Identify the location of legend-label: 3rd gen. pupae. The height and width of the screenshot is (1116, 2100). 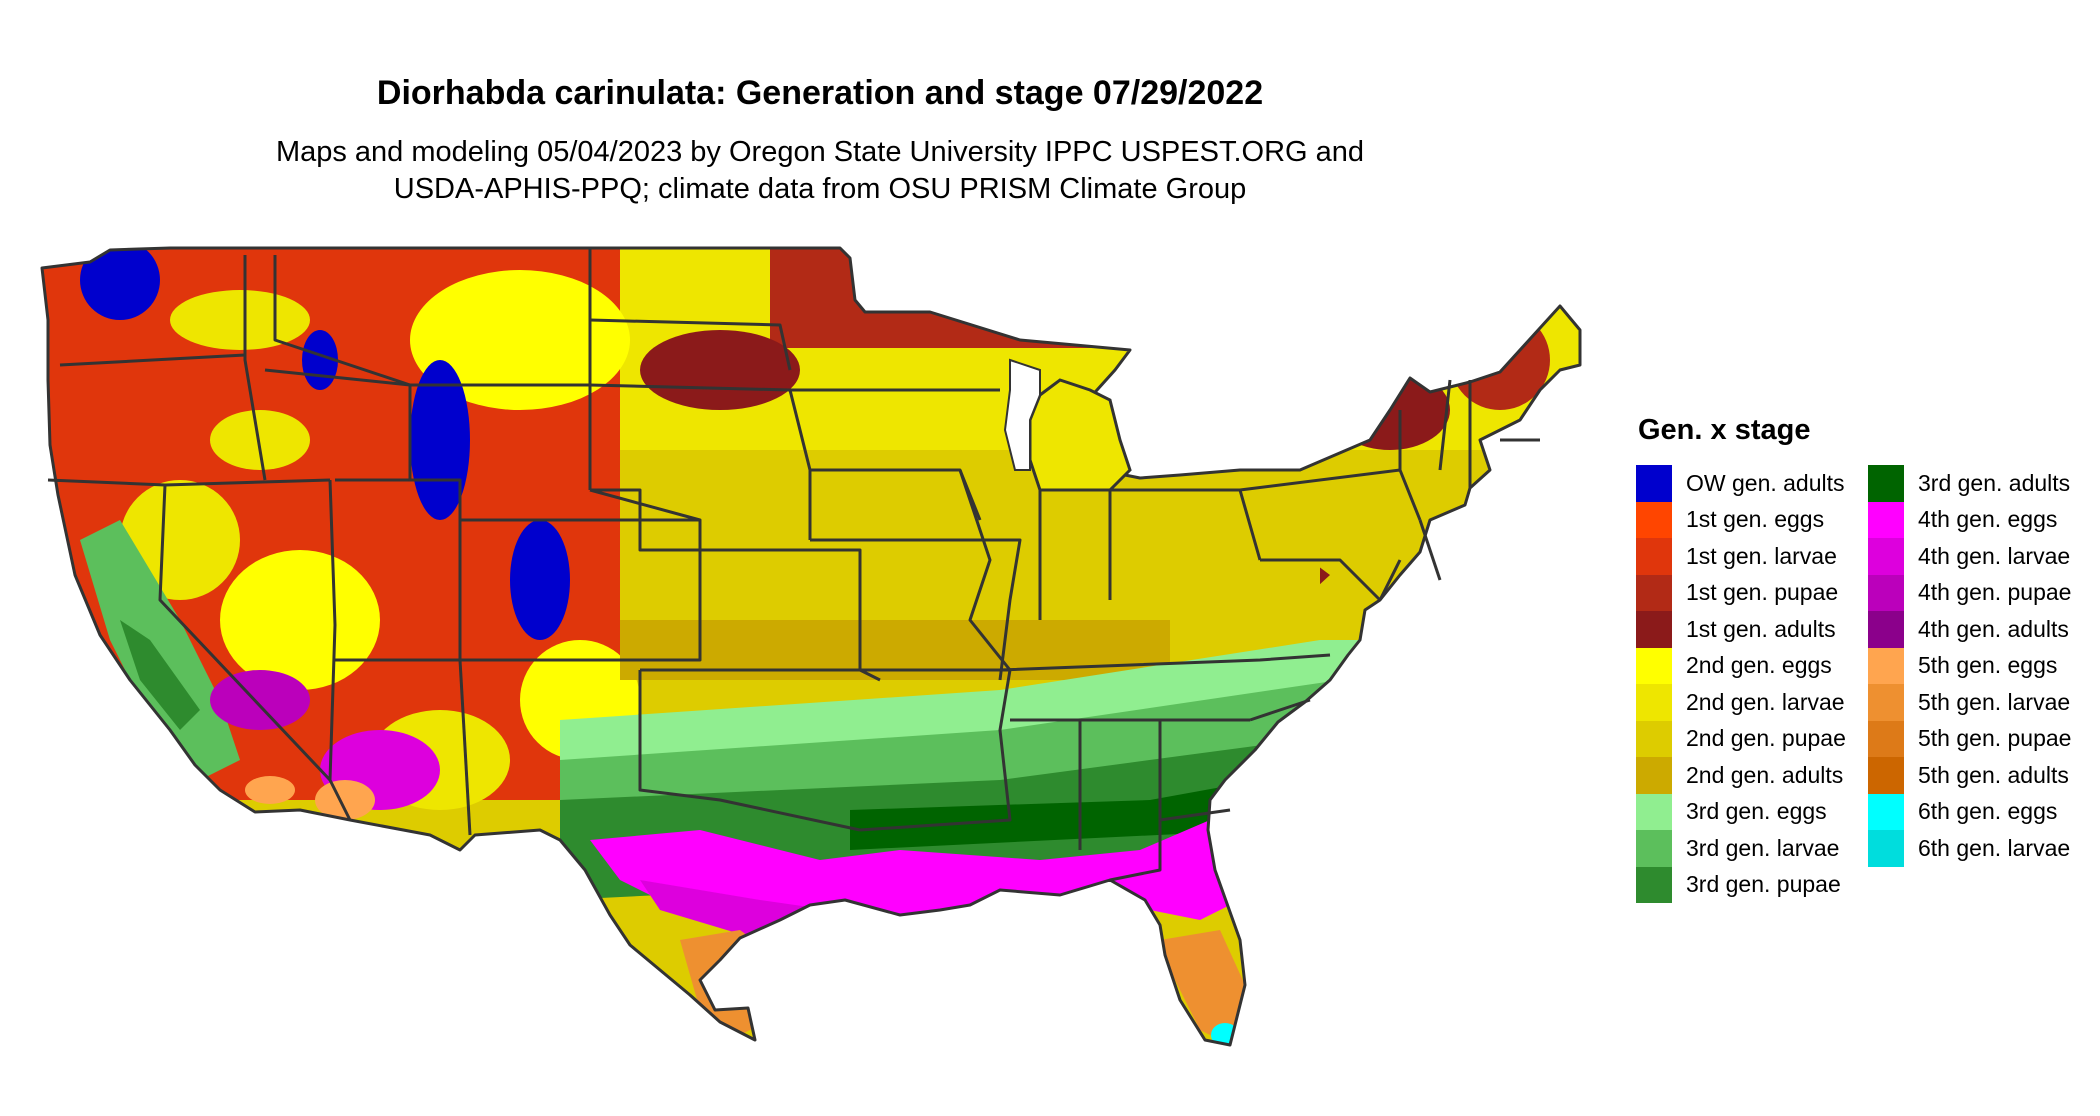
(1763, 884).